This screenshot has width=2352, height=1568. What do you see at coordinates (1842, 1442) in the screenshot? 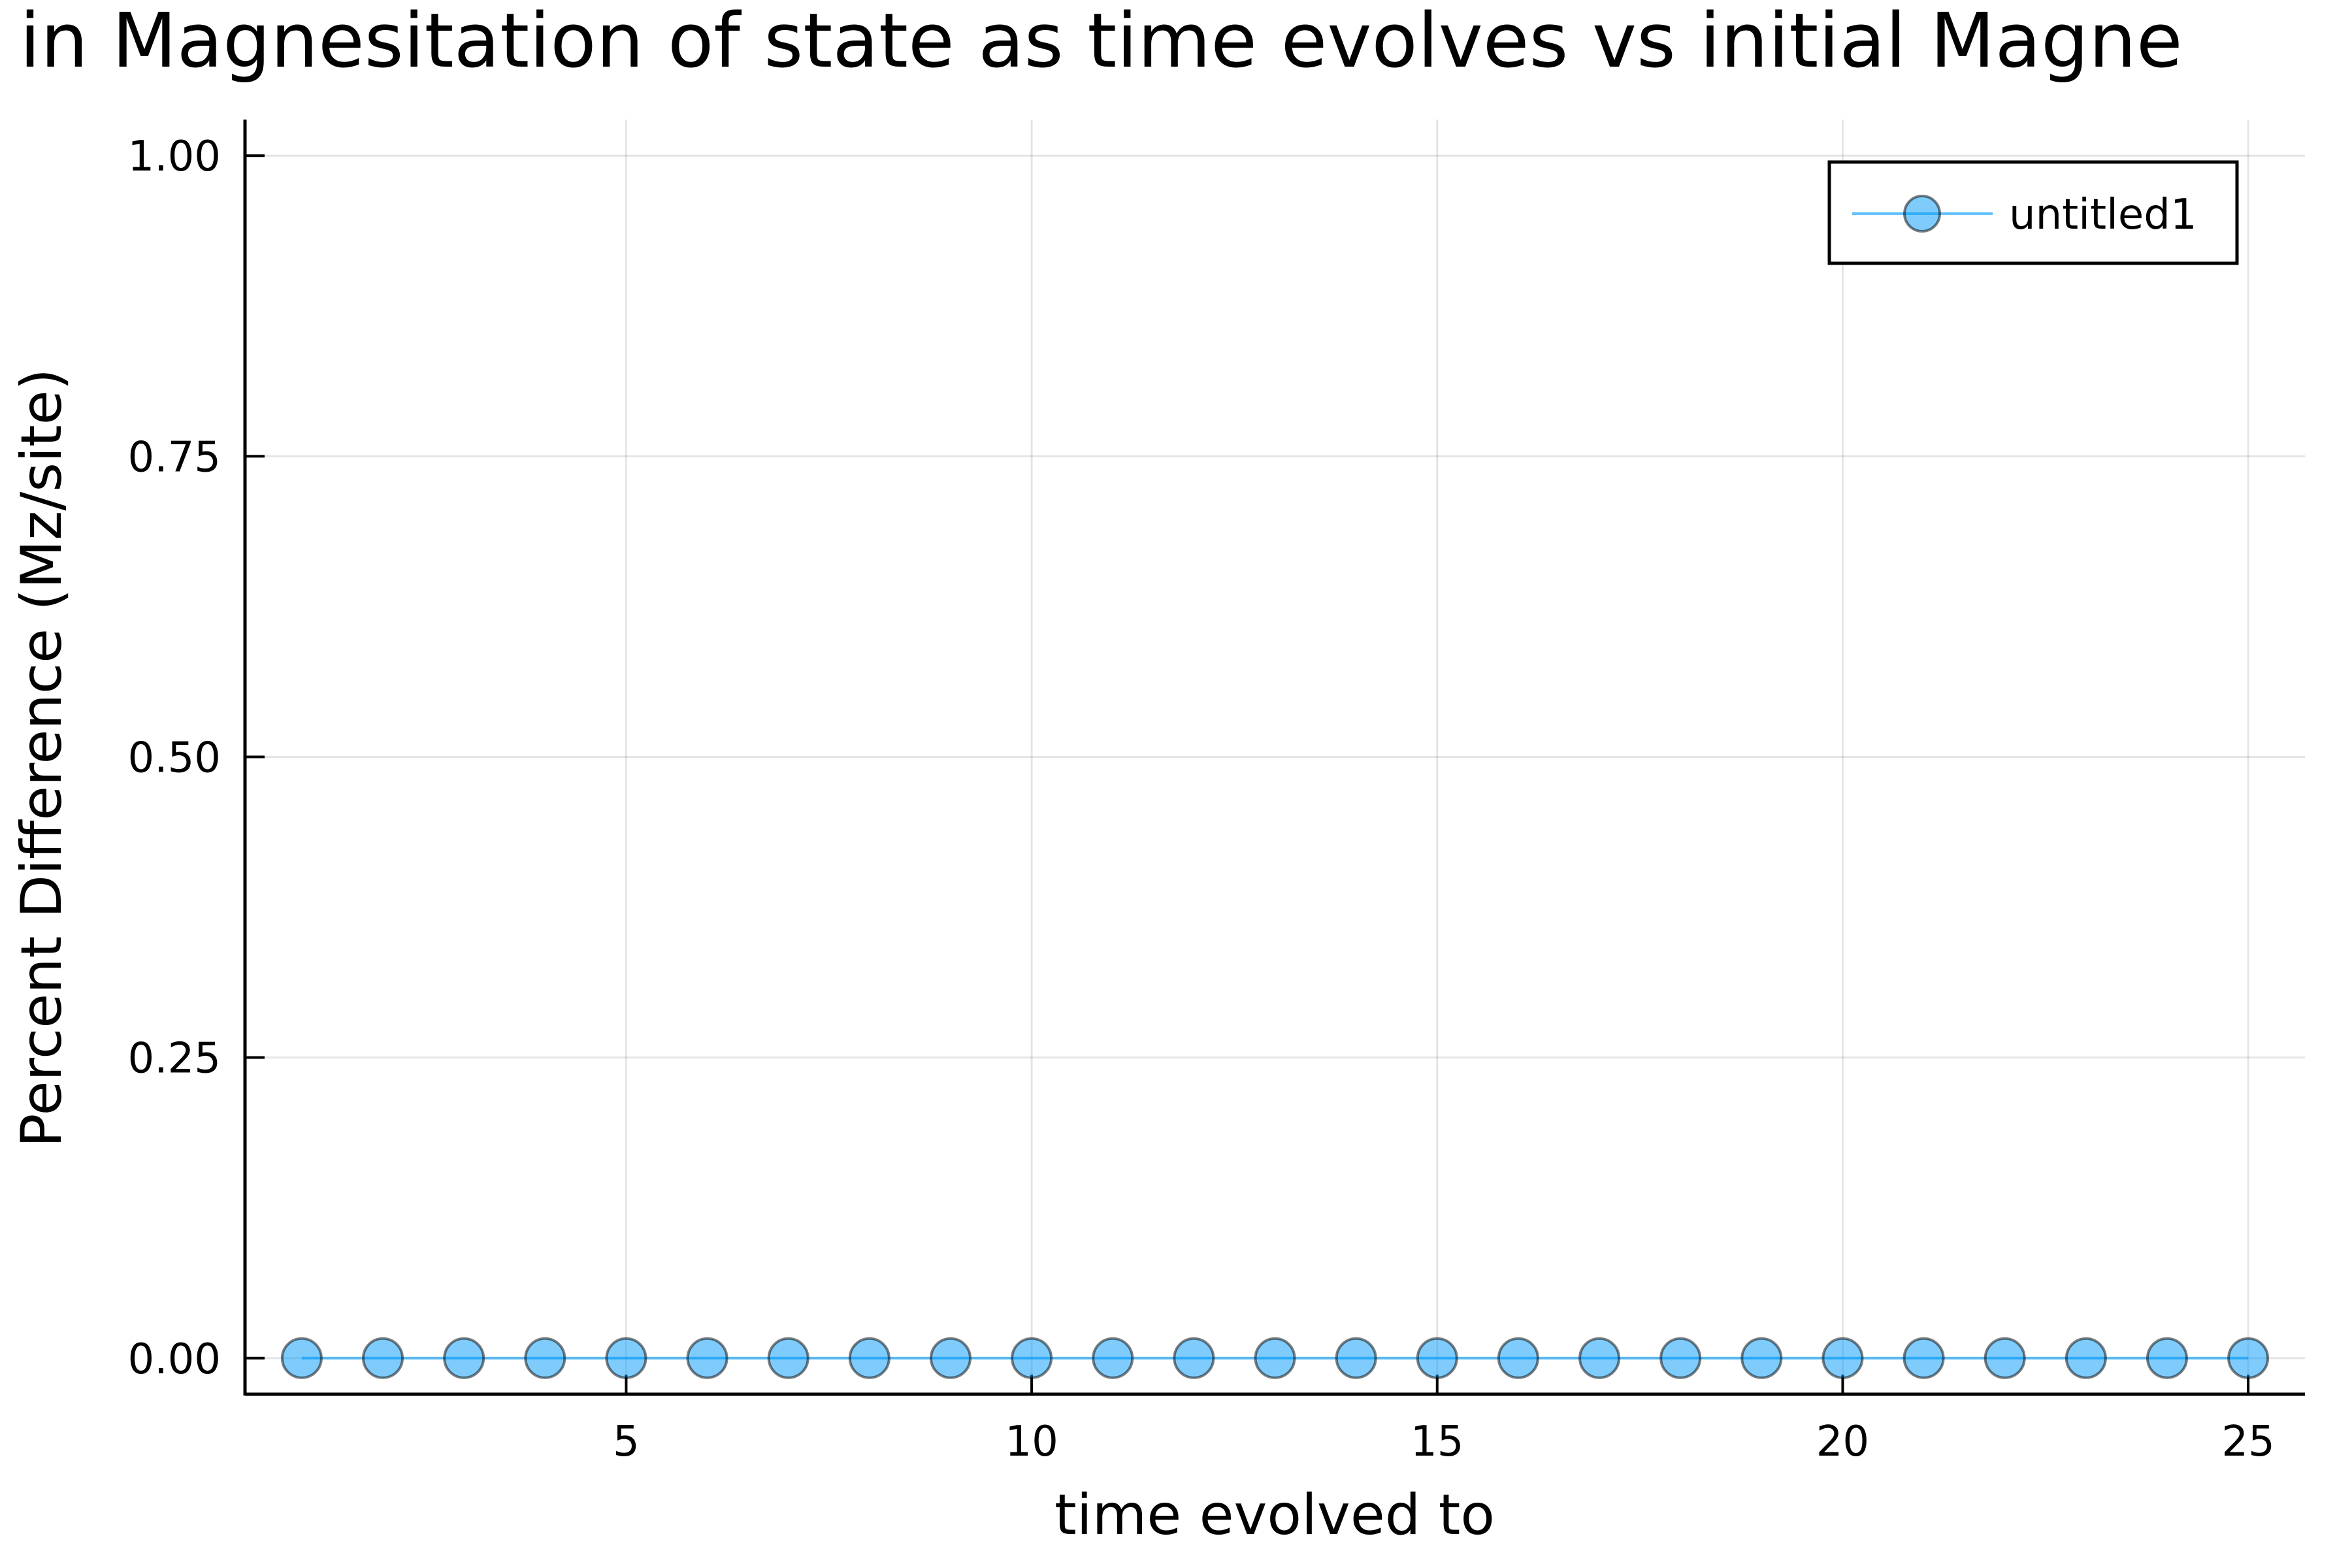
I see `x-tick-label: 20` at bounding box center [1842, 1442].